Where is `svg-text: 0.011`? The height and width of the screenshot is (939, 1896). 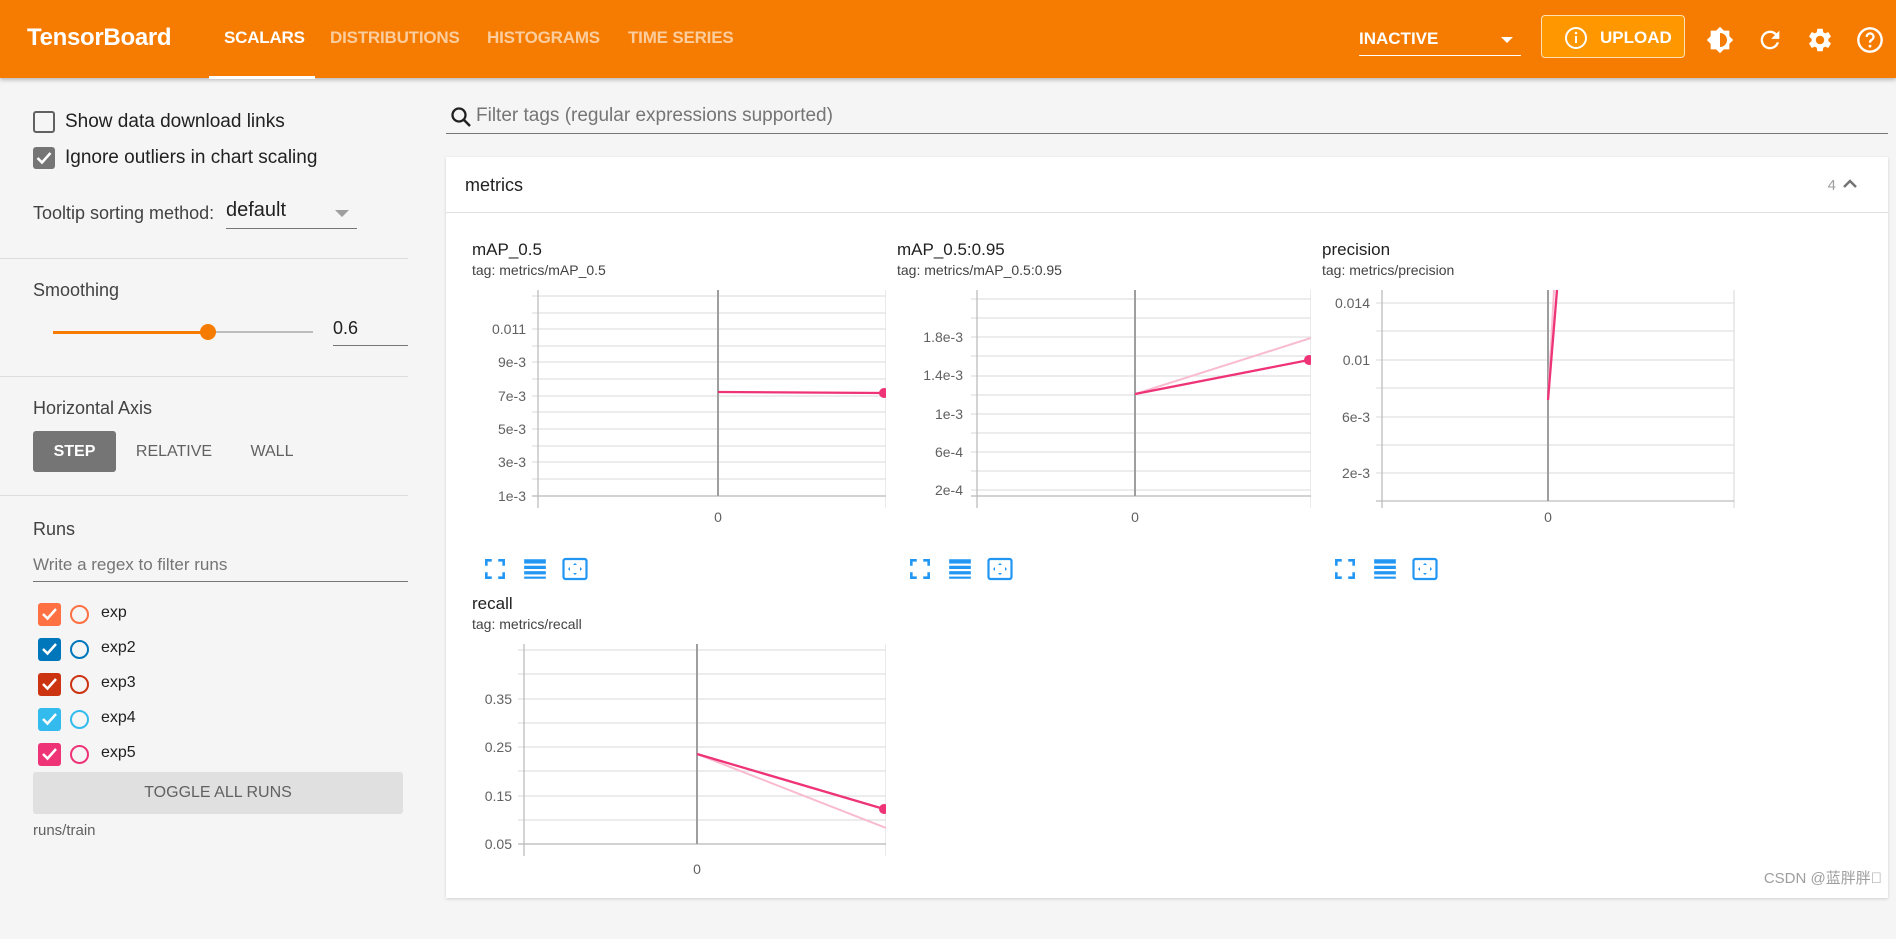
svg-text: 0.011 is located at coordinates (509, 329).